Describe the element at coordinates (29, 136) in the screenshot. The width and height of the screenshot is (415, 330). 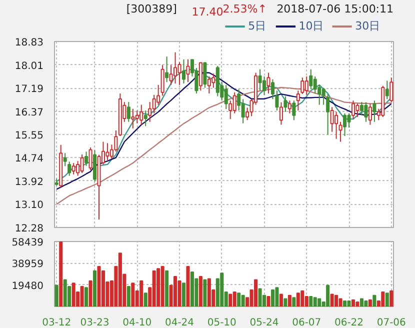
I see `y-tick-label: 15.55` at that location.